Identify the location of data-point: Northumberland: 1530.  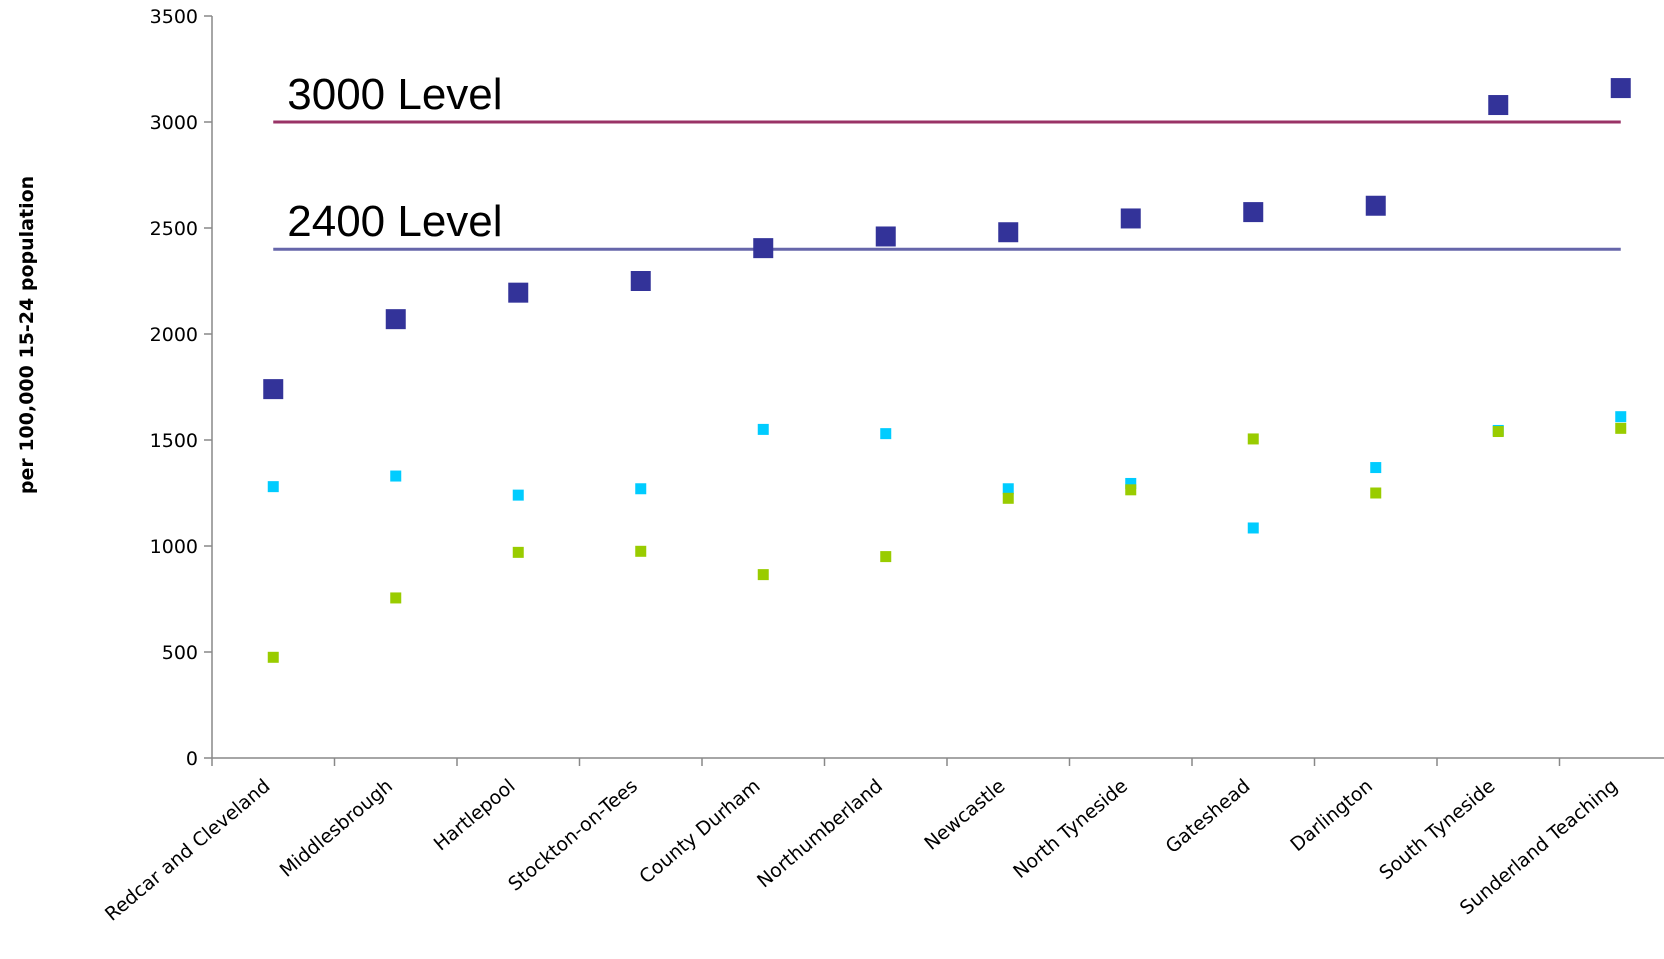
(886, 434).